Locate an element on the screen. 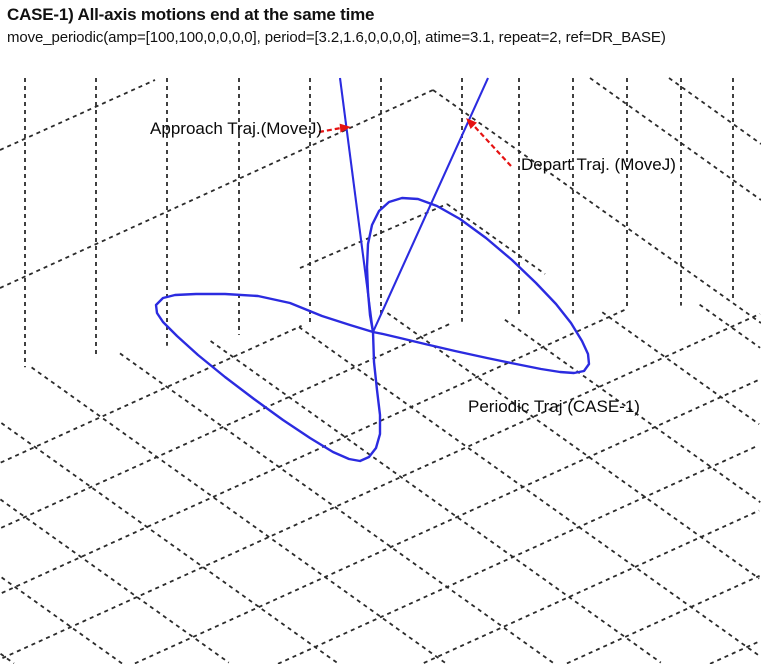  approach-trajectory-label: Approach Traj.(MoveJ) is located at coordinates (236, 128).